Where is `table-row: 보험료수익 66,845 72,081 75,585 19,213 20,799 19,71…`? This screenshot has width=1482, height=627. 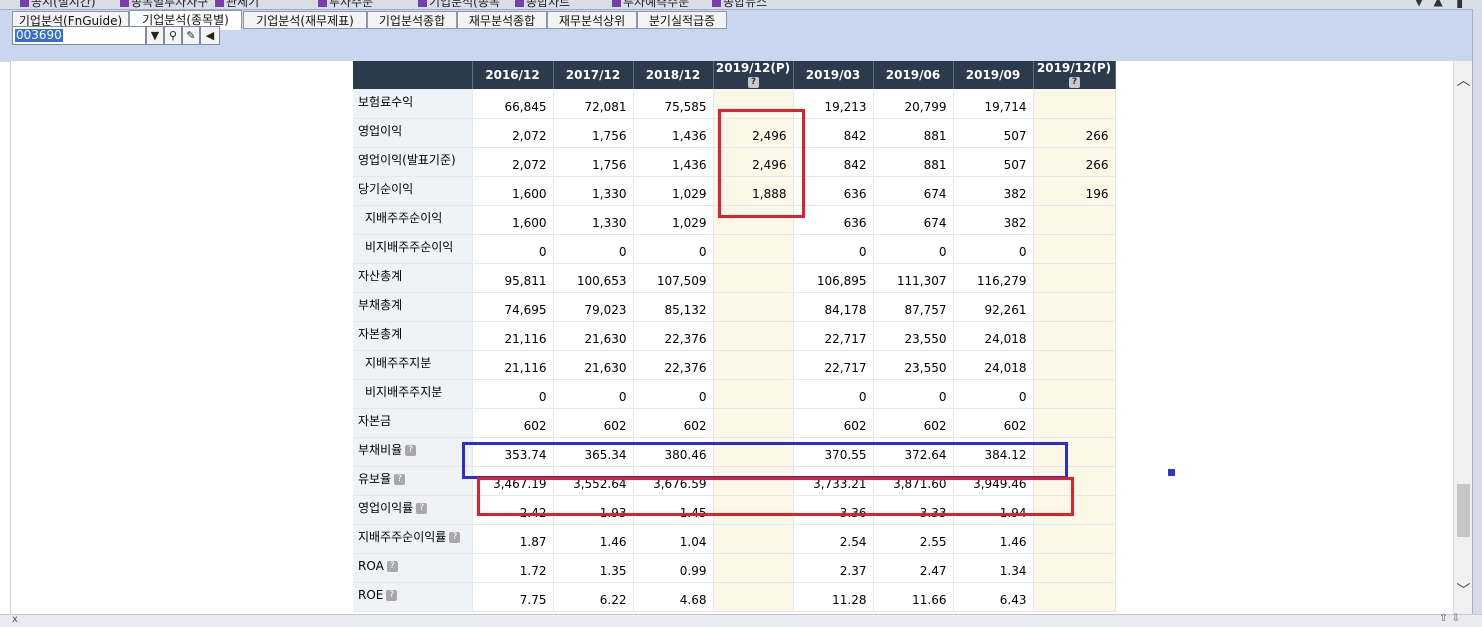 table-row: 보험료수익 66,845 72,081 75,585 19,213 20,799 19,71… is located at coordinates (734, 104).